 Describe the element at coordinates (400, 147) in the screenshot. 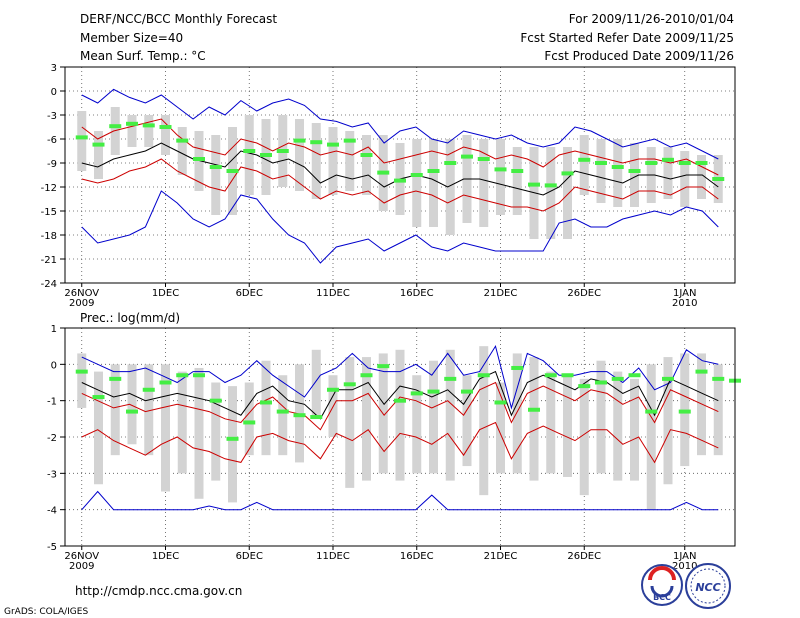

I see `temp-line-p90` at that location.